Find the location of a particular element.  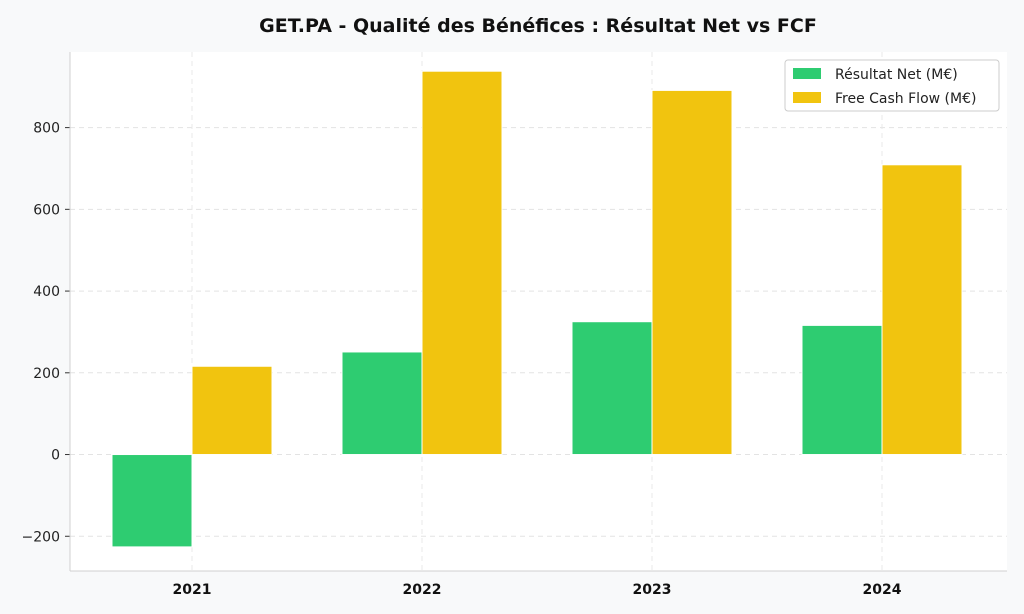

legend: Résultat Net (M€) Free Cash Flow (M€) is located at coordinates (892, 85).